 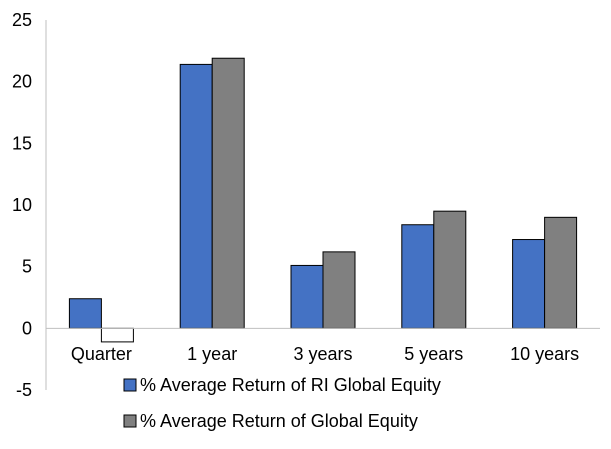 I want to click on y-tick-labels: 25 20 15 10 5 0 -5, so click(x=22, y=205).